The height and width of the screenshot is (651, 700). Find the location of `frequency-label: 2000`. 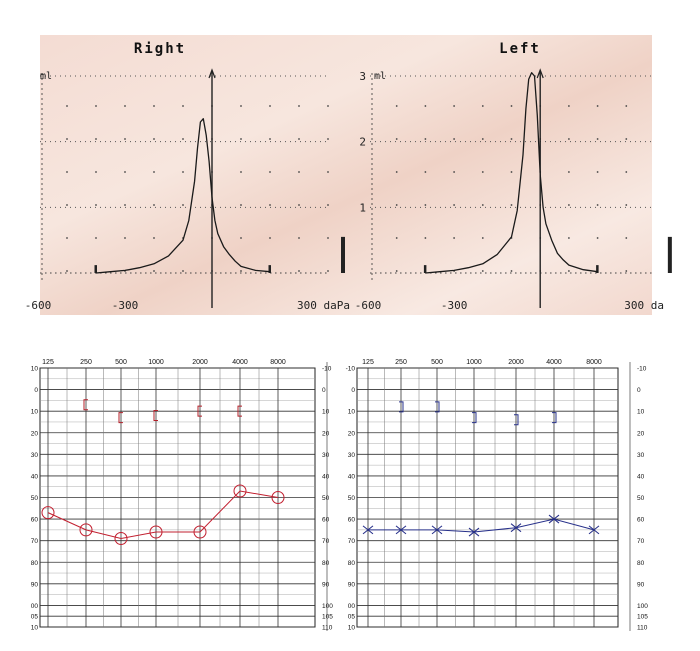

frequency-label: 2000 is located at coordinates (516, 362).